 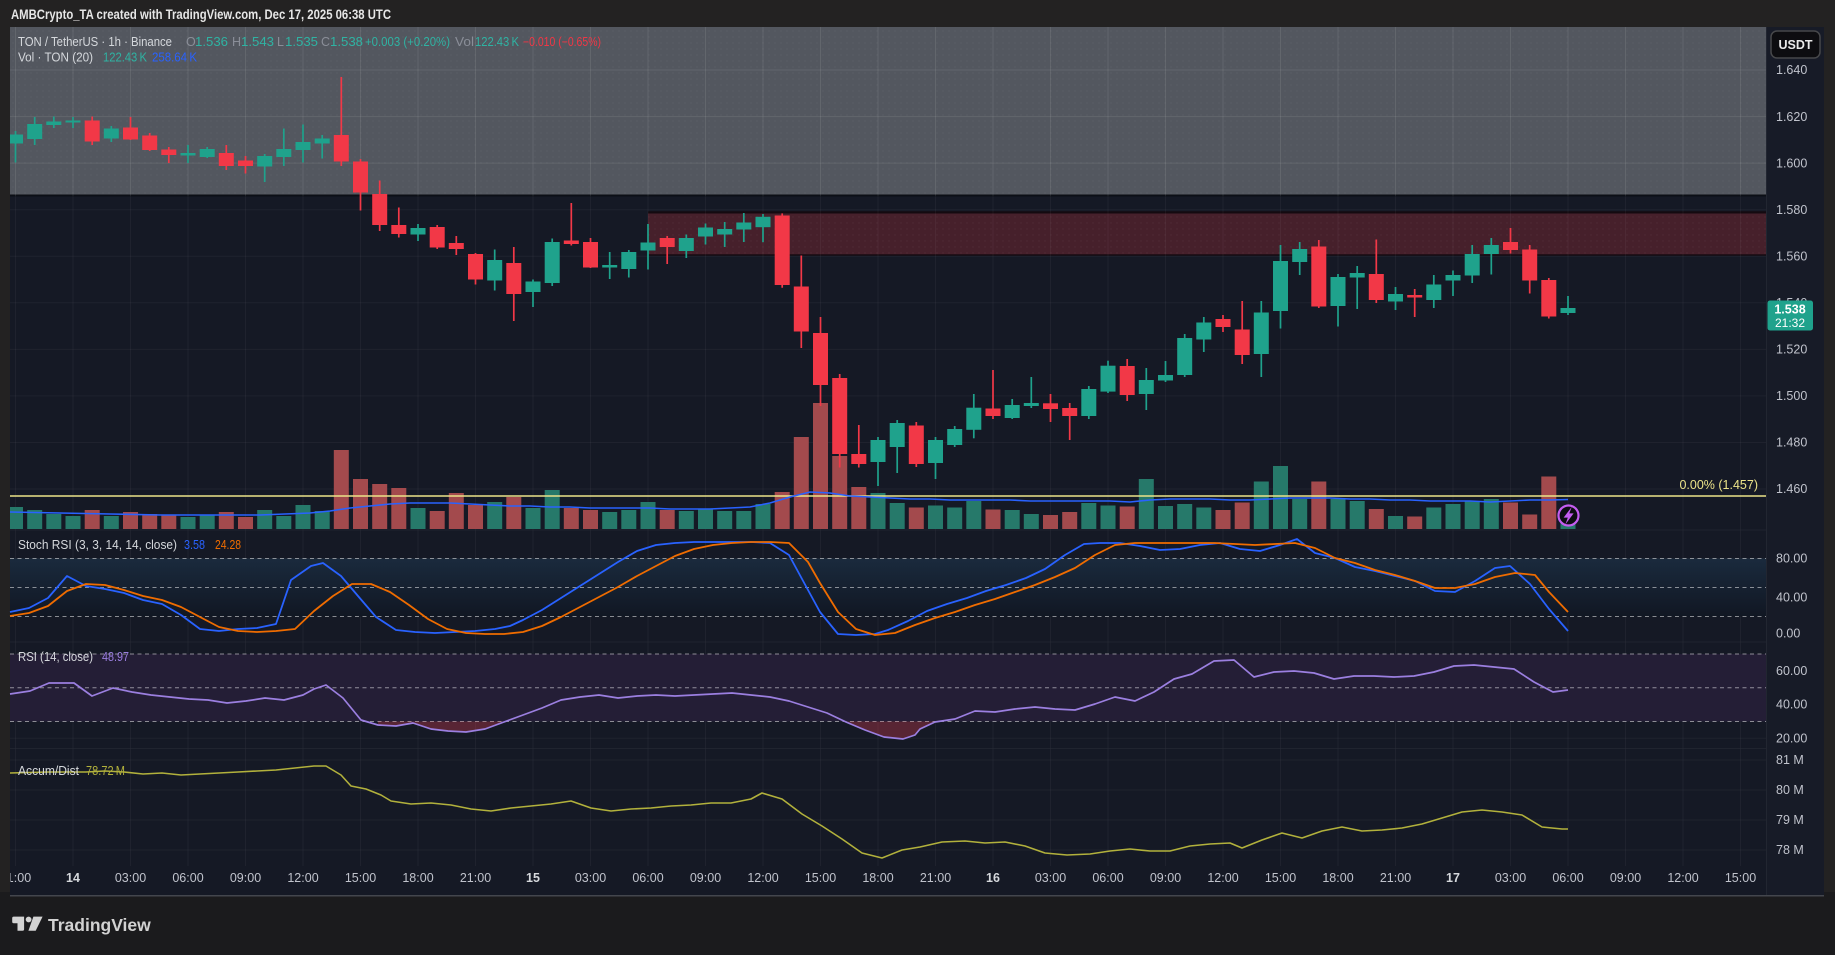 I want to click on svg-text: 1.620, so click(x=1791, y=117).